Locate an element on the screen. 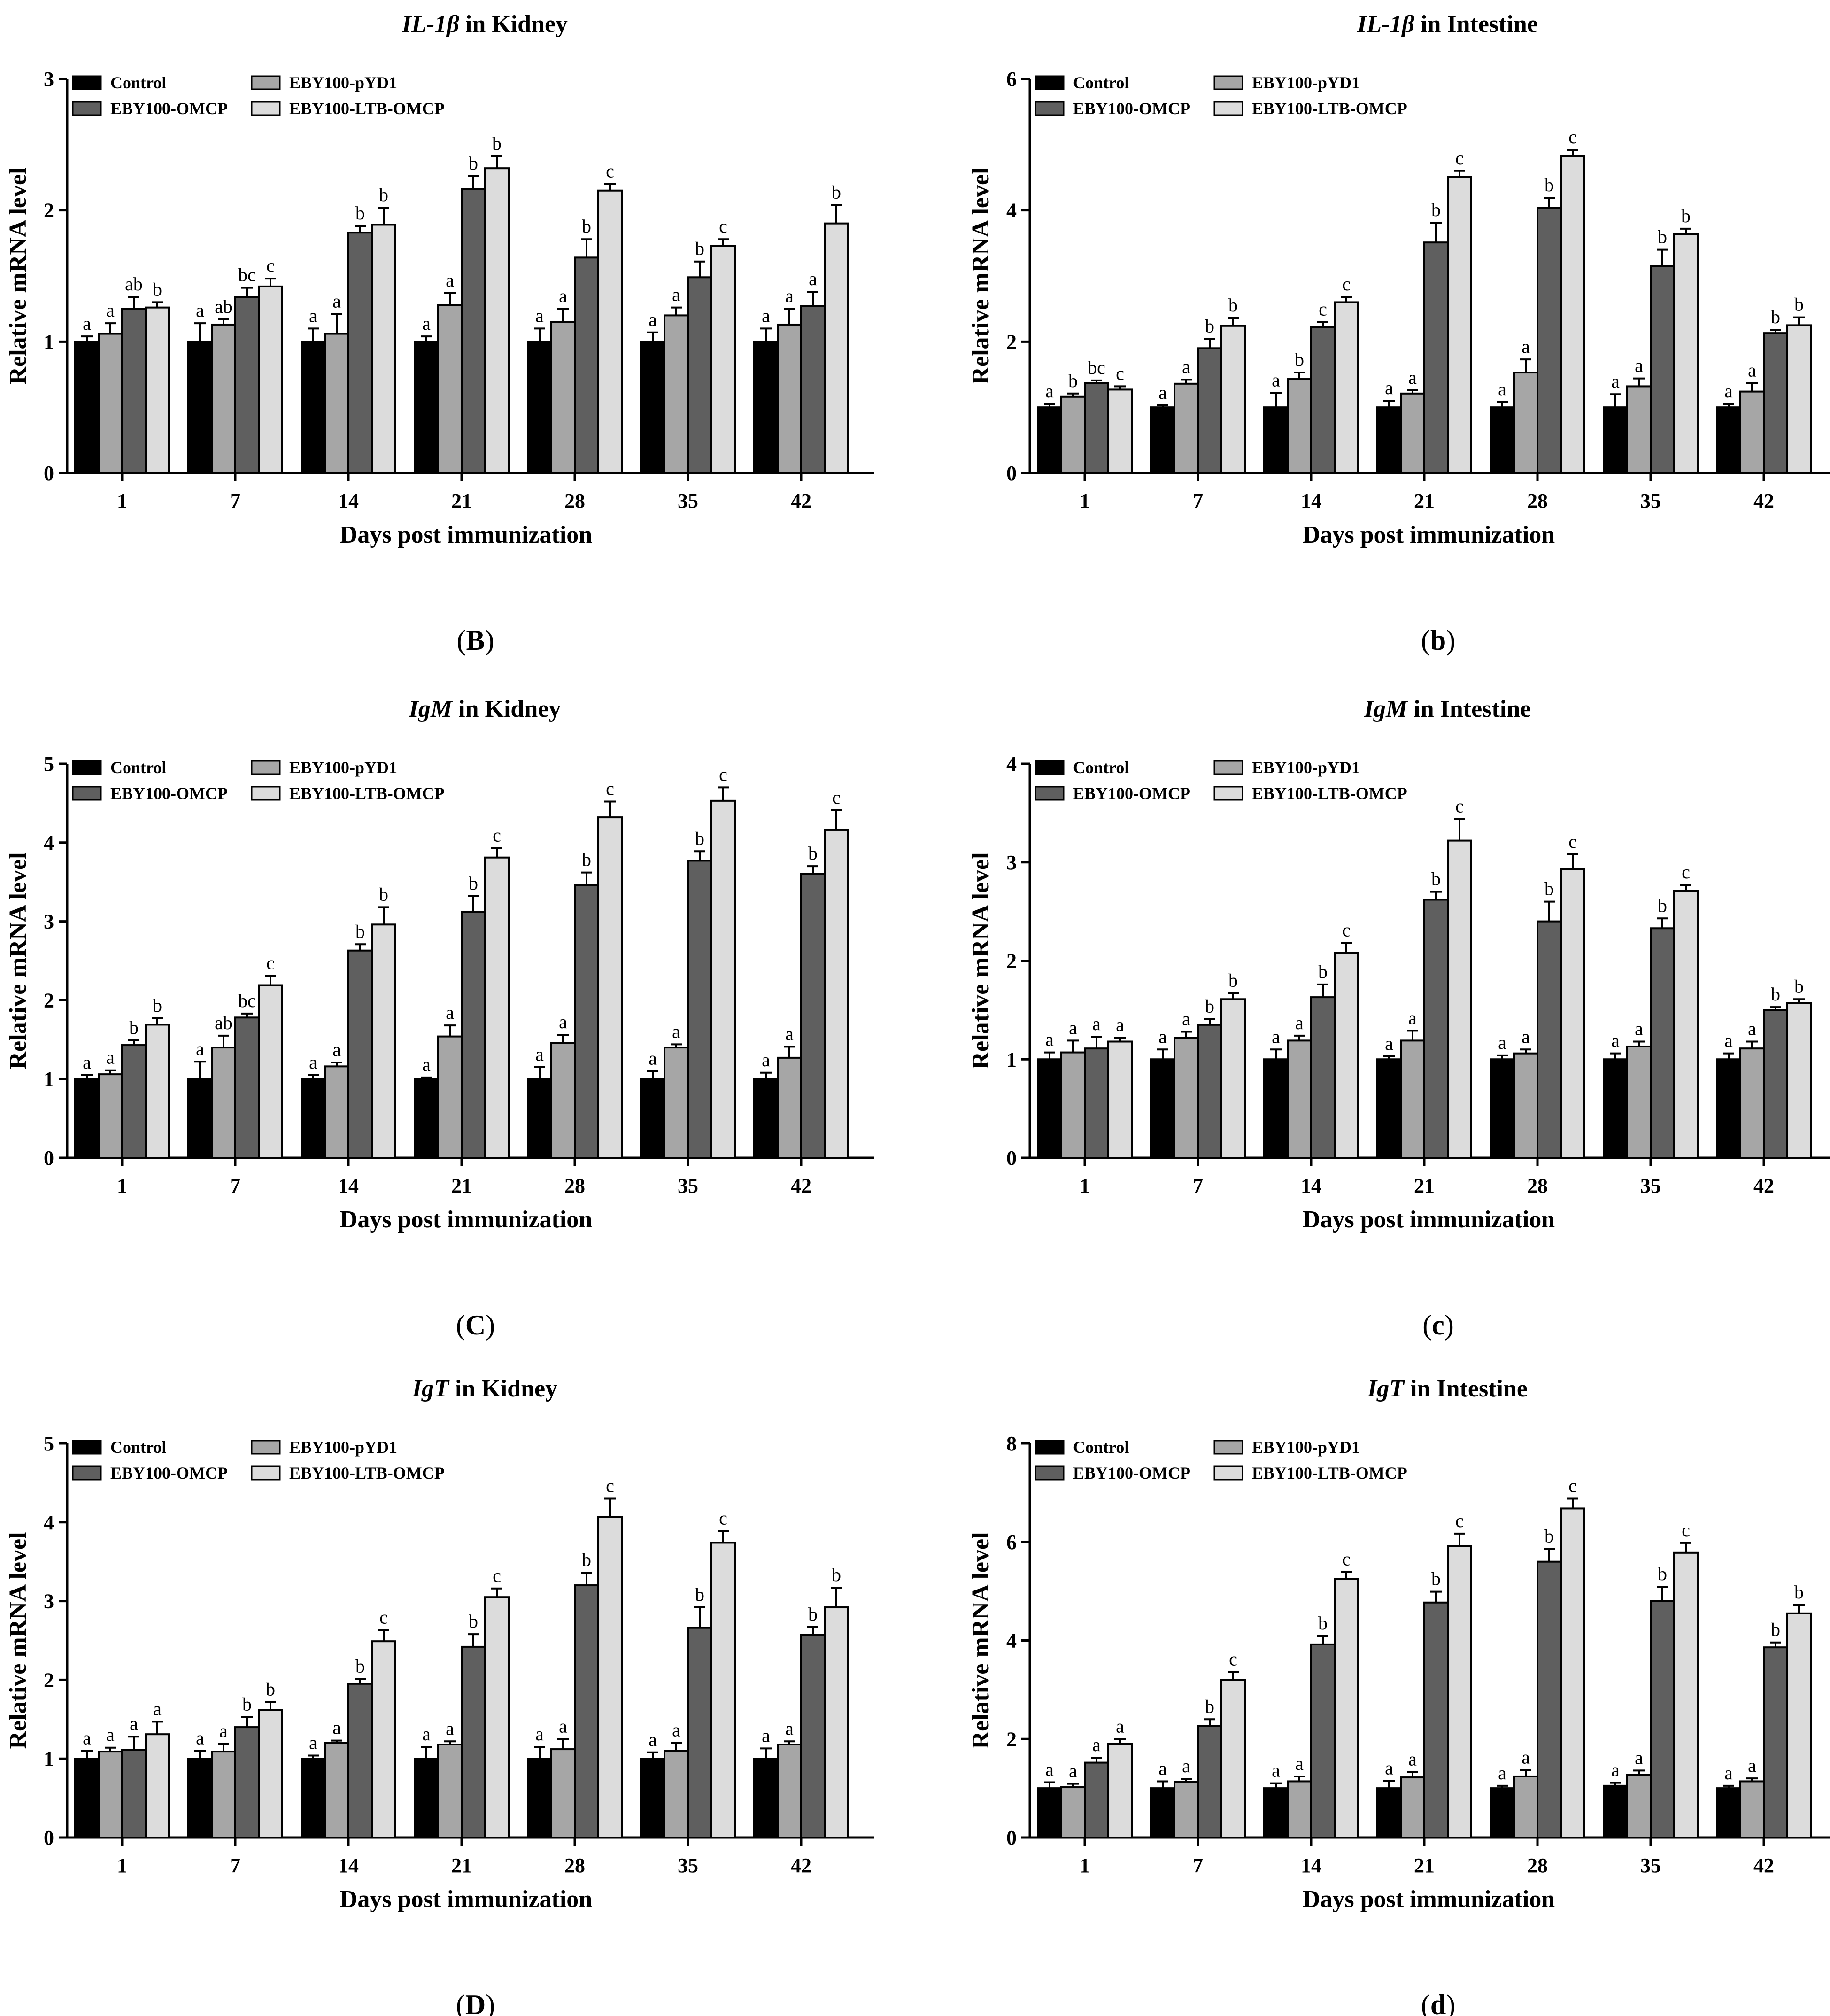  x-tick-label: 21 is located at coordinates (462, 1865).